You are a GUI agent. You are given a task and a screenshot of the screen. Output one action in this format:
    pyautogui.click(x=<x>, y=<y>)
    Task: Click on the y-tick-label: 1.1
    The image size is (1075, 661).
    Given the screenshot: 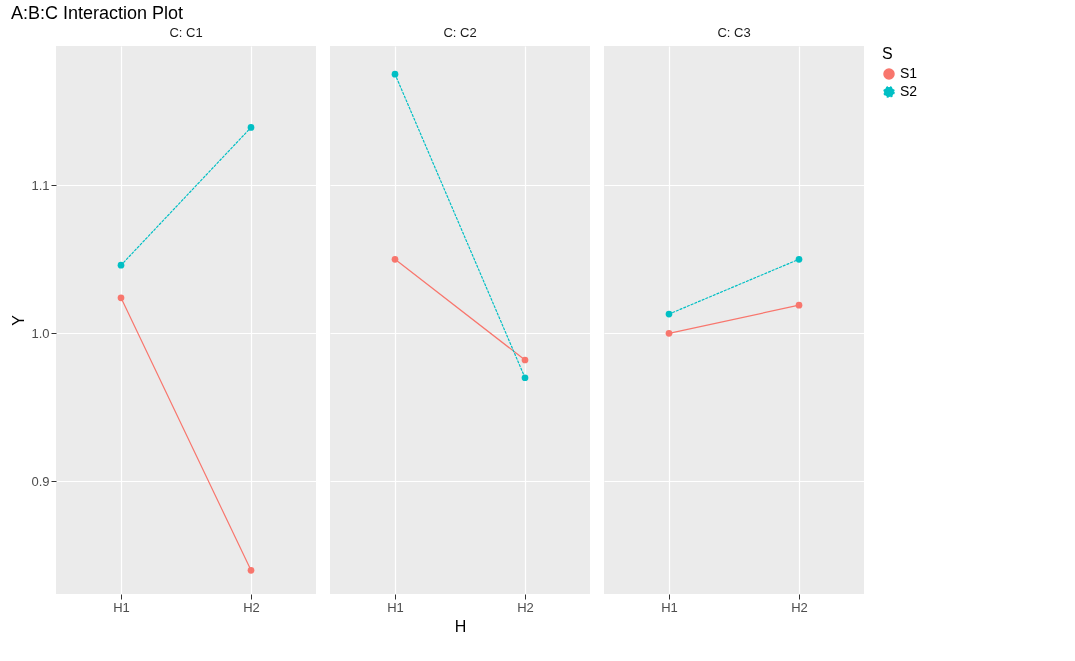 What is the action you would take?
    pyautogui.click(x=40, y=185)
    